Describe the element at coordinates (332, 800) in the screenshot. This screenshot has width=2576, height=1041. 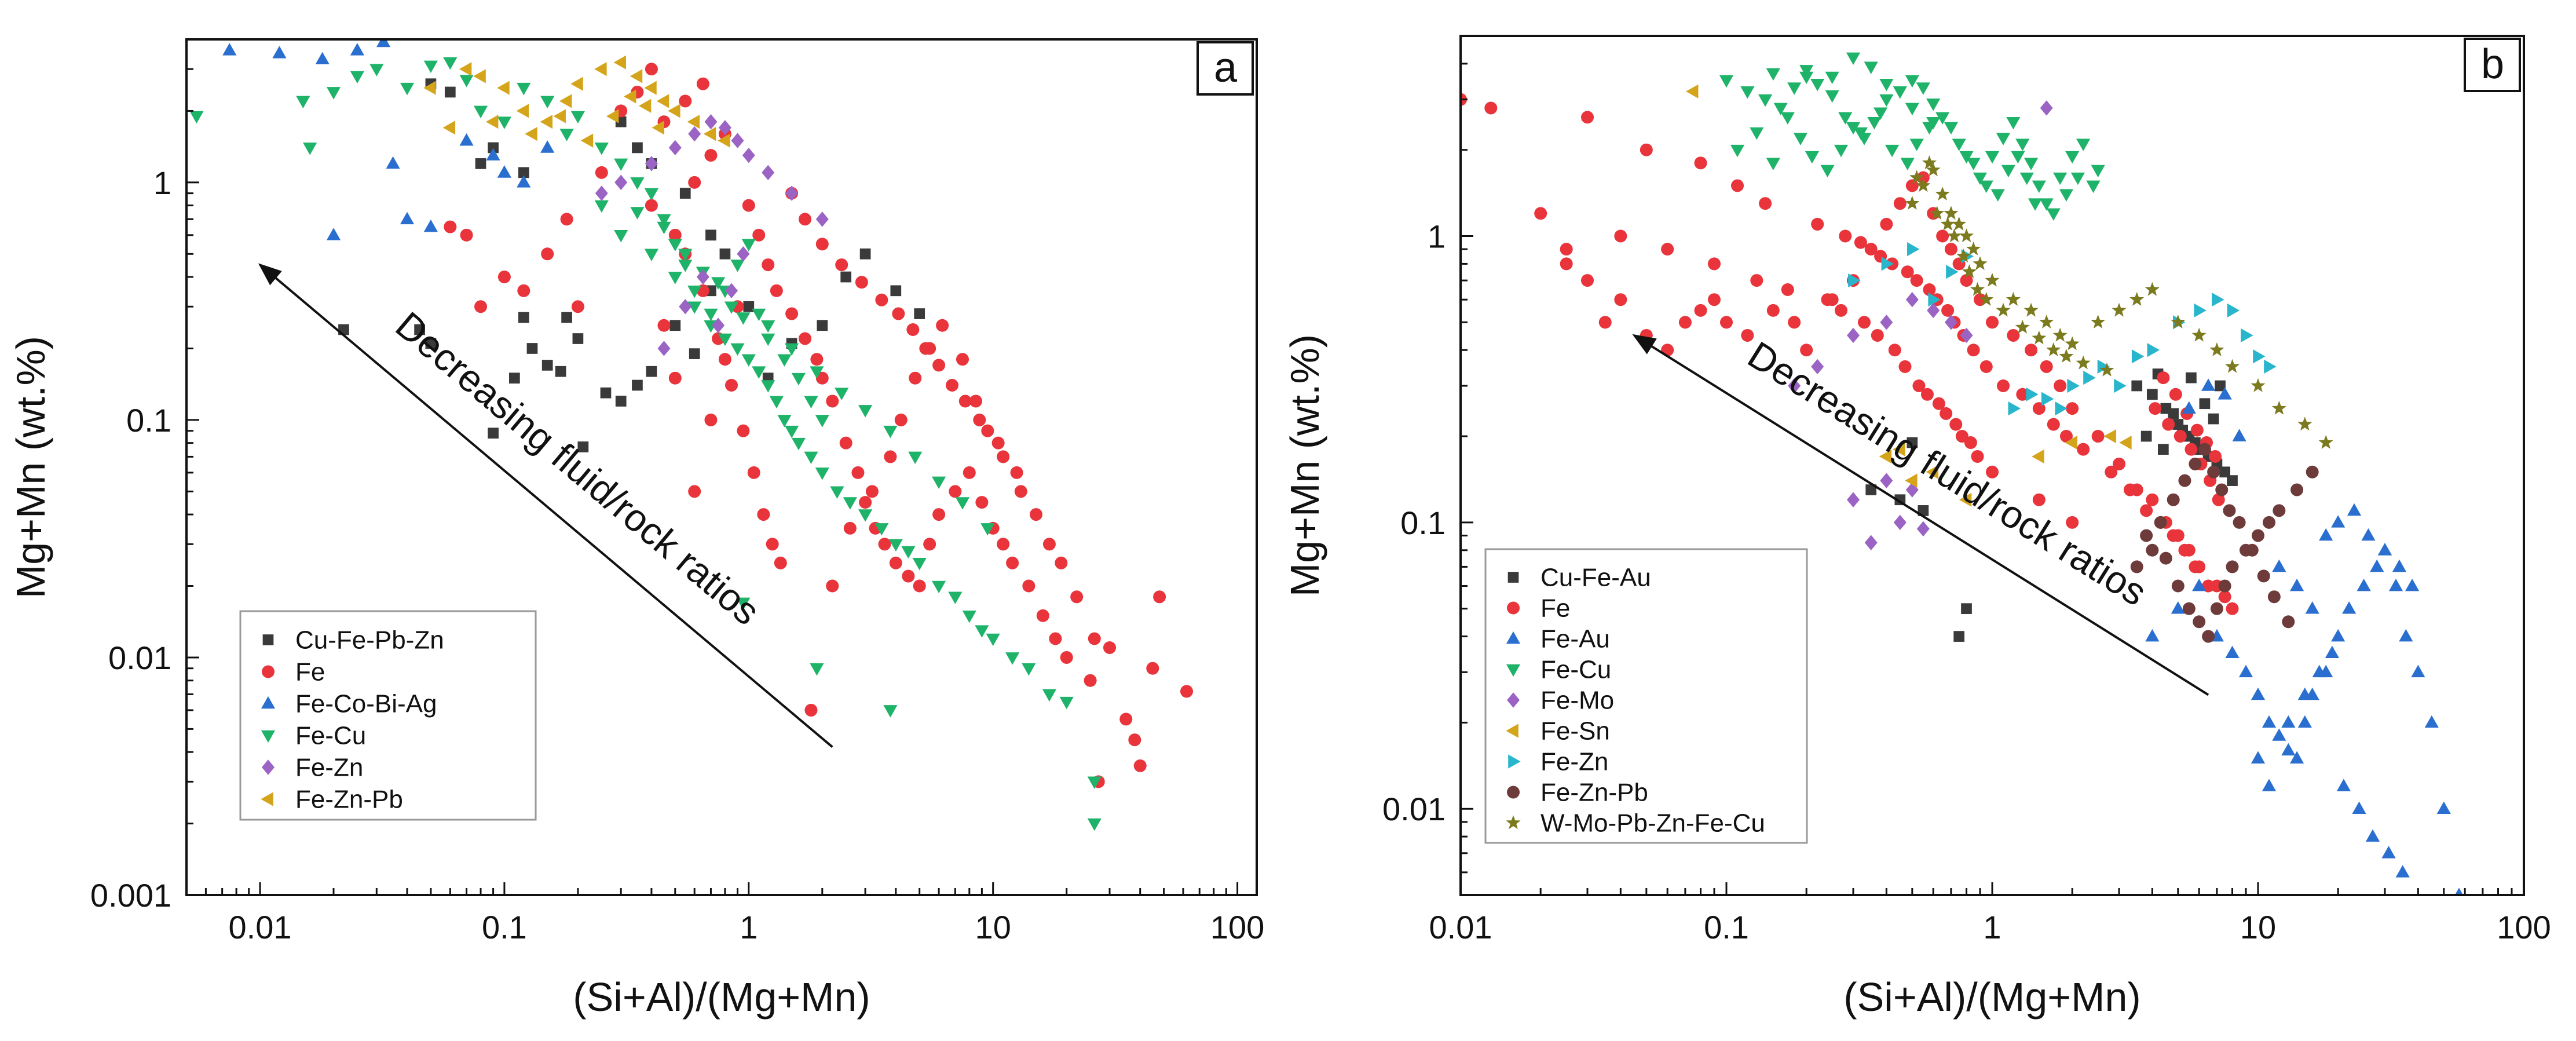
I see `legend-item: Fe-Zn-Pb` at that location.